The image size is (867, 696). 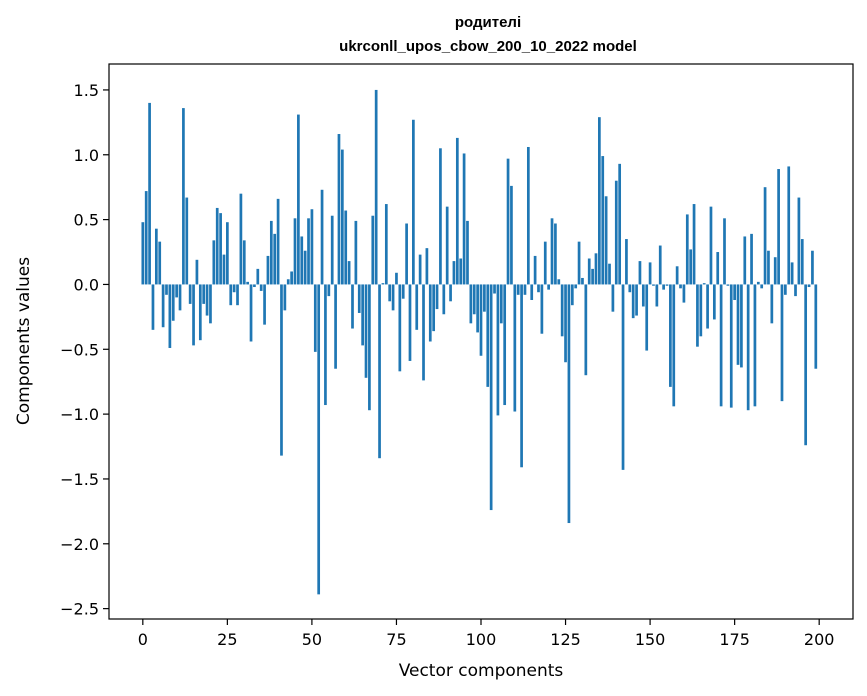 What do you see at coordinates (488, 22) in the screenshot?
I see `chart-title-line-1: родителі` at bounding box center [488, 22].